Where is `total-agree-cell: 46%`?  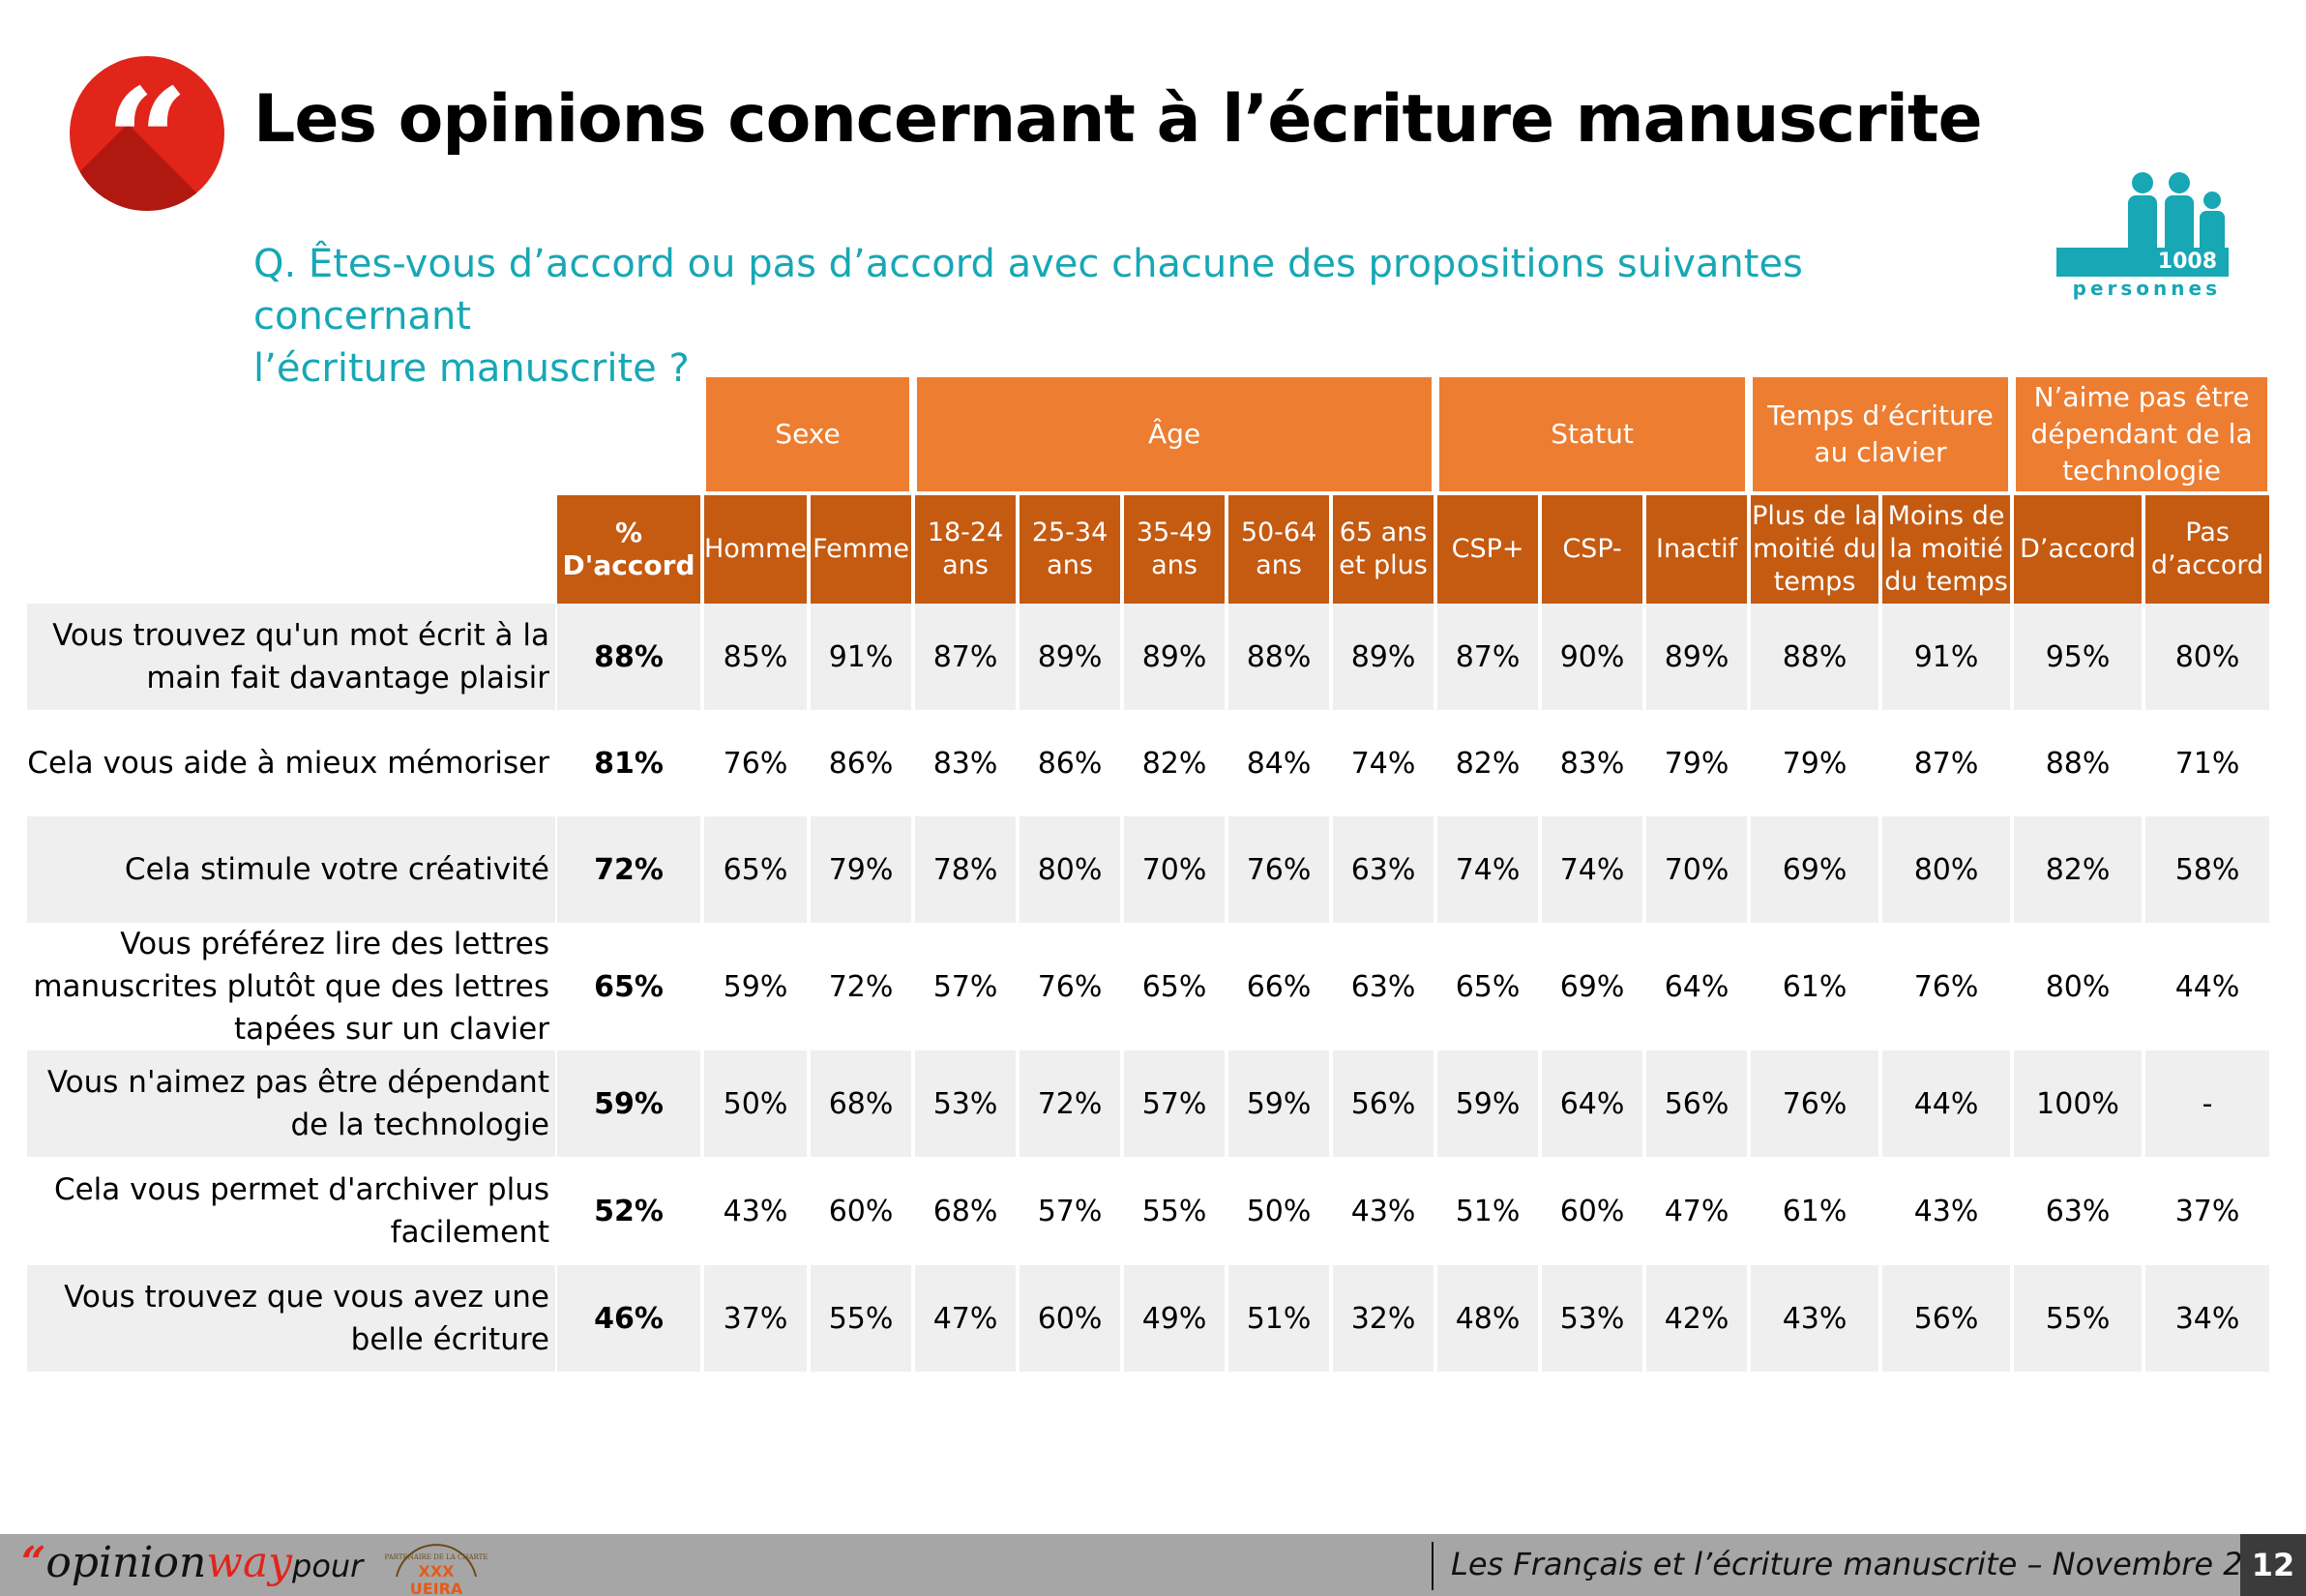
total-agree-cell: 46% is located at coordinates (628, 1318).